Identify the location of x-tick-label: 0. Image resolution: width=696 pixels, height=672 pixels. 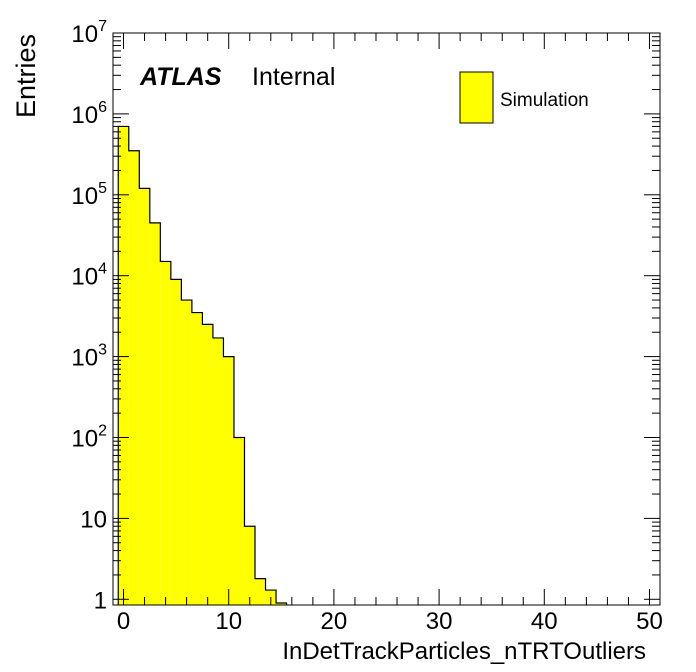
(123, 621).